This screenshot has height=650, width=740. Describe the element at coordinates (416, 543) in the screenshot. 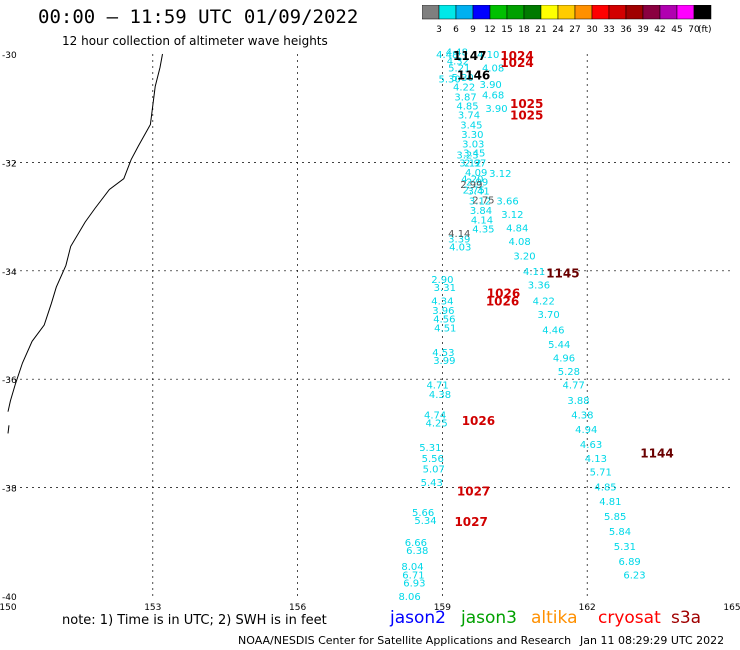

I see `wave-height-label: 6.66` at that location.